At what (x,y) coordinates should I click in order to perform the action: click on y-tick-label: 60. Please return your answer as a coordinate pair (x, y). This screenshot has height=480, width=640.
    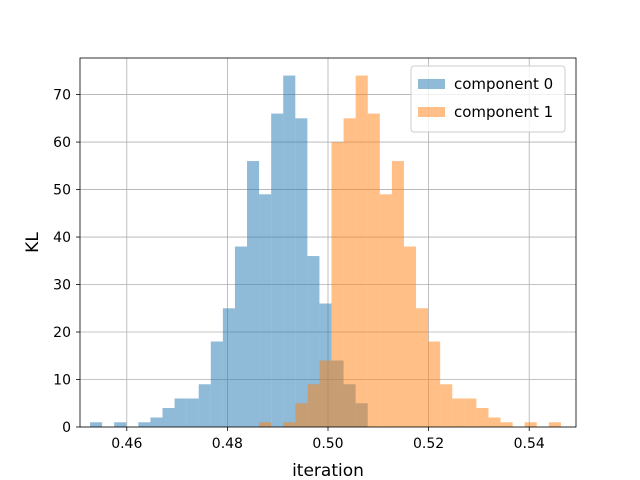
    Looking at the image, I should click on (62, 143).